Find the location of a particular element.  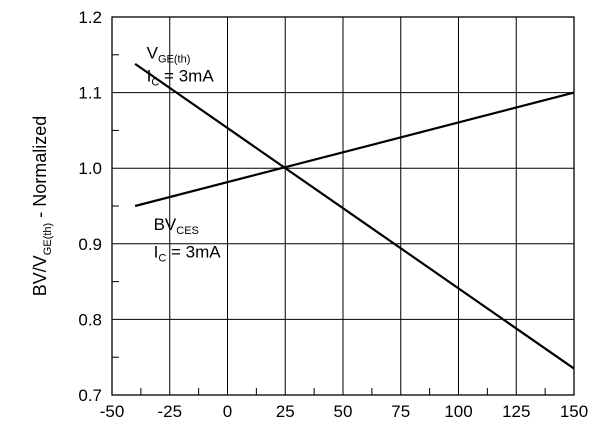

y-axis-label: BV/VGE(th) - Normalized is located at coordinates (42, 206).